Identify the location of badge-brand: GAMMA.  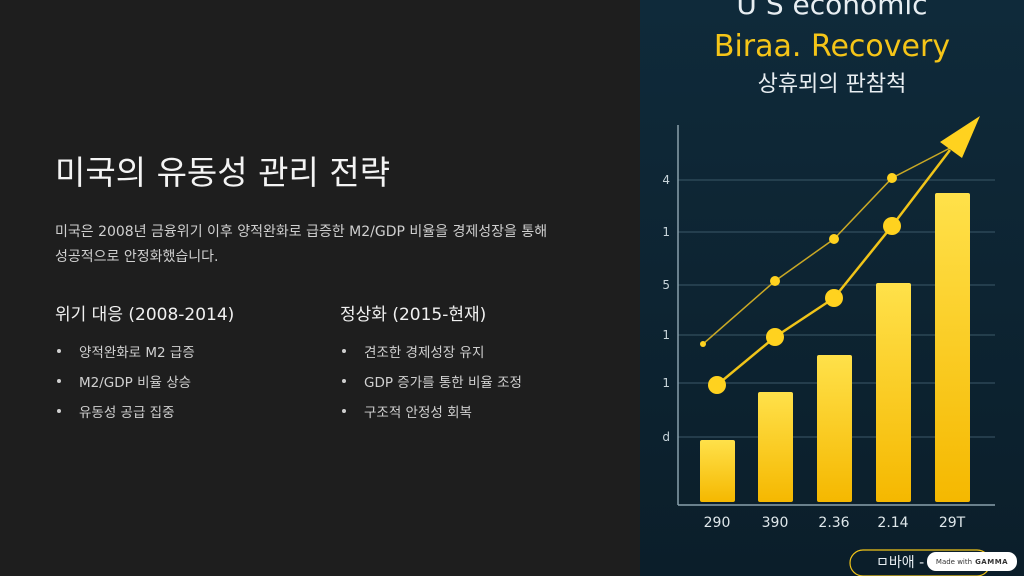
(992, 561).